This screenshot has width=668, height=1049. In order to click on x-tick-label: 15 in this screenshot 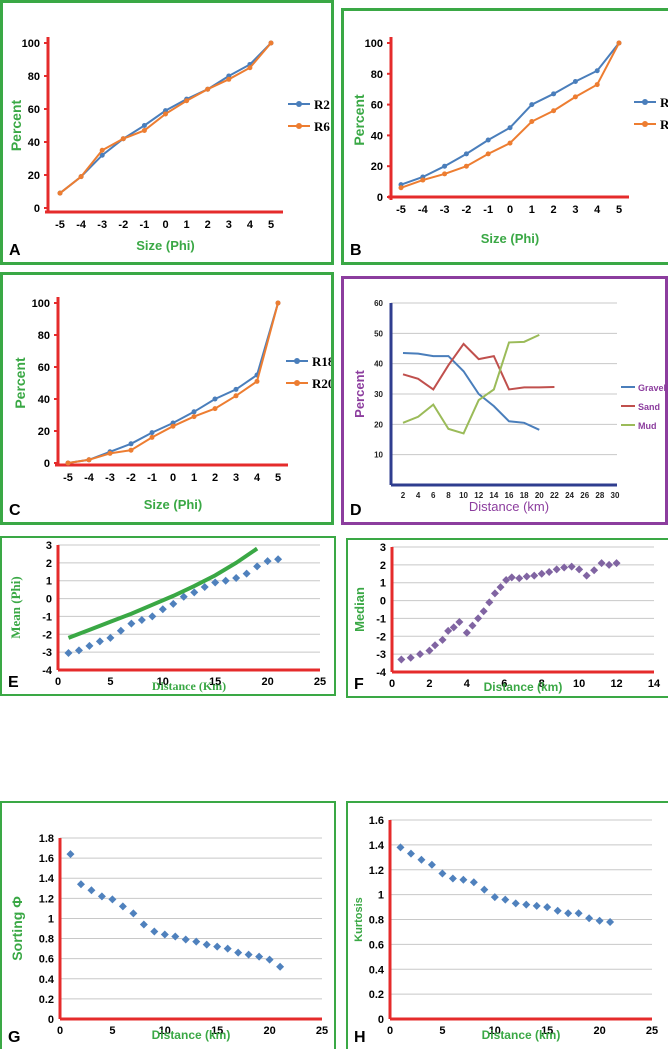, I will do `click(215, 682)`.